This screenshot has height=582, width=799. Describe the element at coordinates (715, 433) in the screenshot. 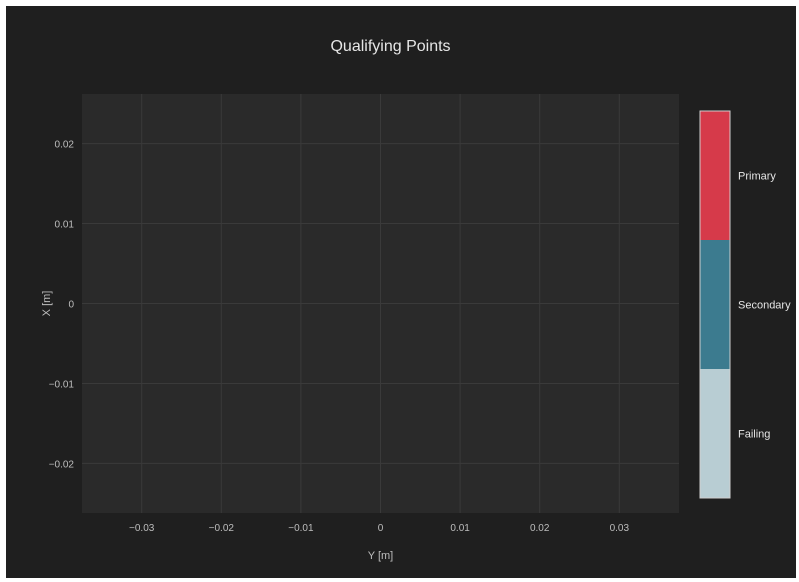

I see `legend-swatch-failing` at that location.